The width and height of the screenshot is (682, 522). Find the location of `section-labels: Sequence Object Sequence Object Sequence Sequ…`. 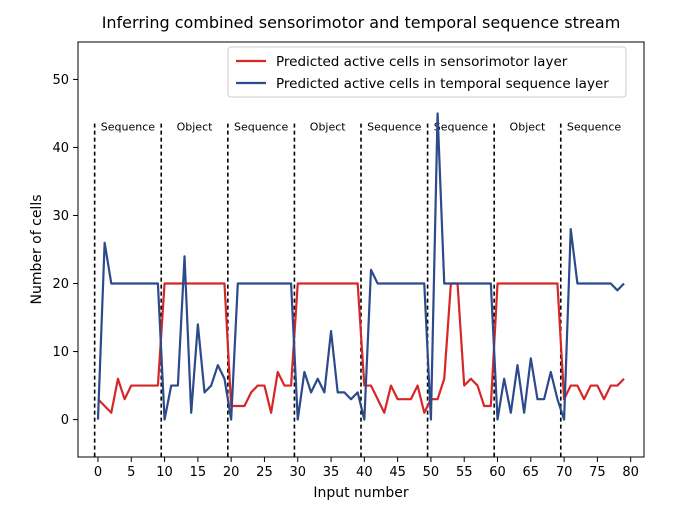

section-labels: Sequence Object Sequence Object Sequence Sequ… is located at coordinates (361, 127).